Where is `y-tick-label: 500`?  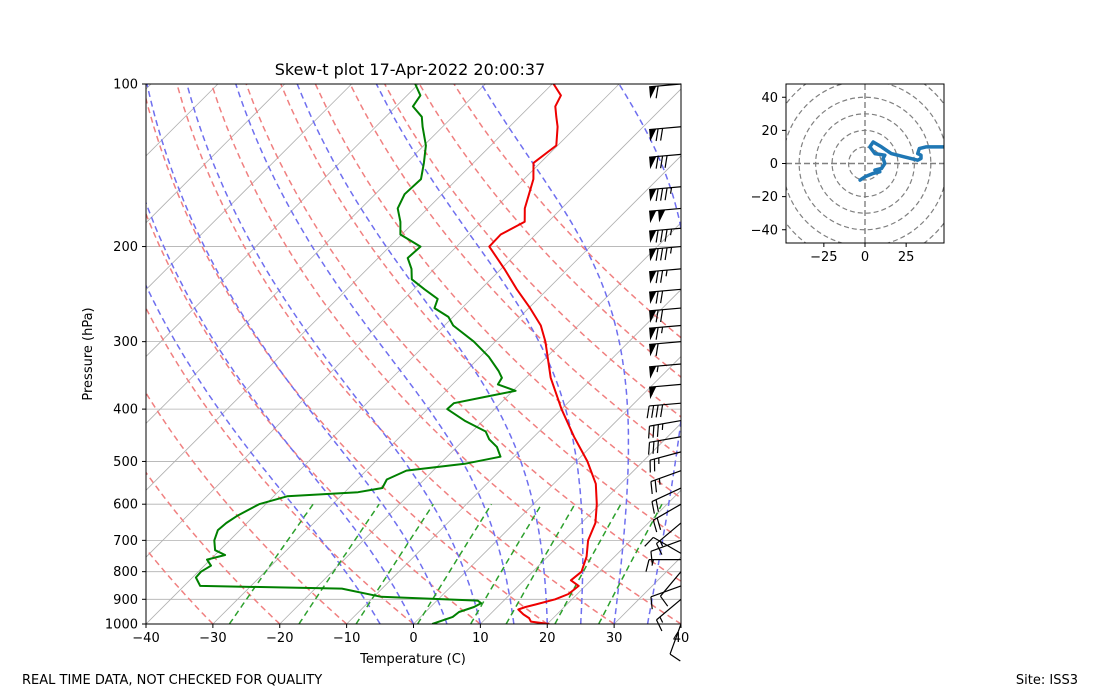 y-tick-label: 500 is located at coordinates (125, 462).